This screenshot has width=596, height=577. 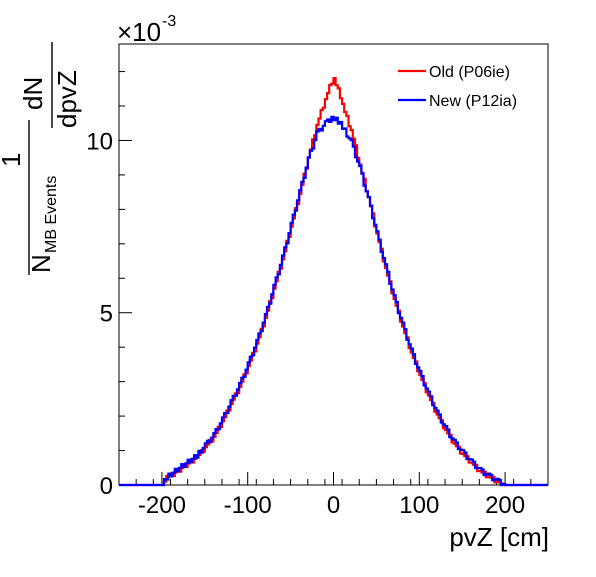 I want to click on y-exponent-base: ×10, so click(x=139, y=32).